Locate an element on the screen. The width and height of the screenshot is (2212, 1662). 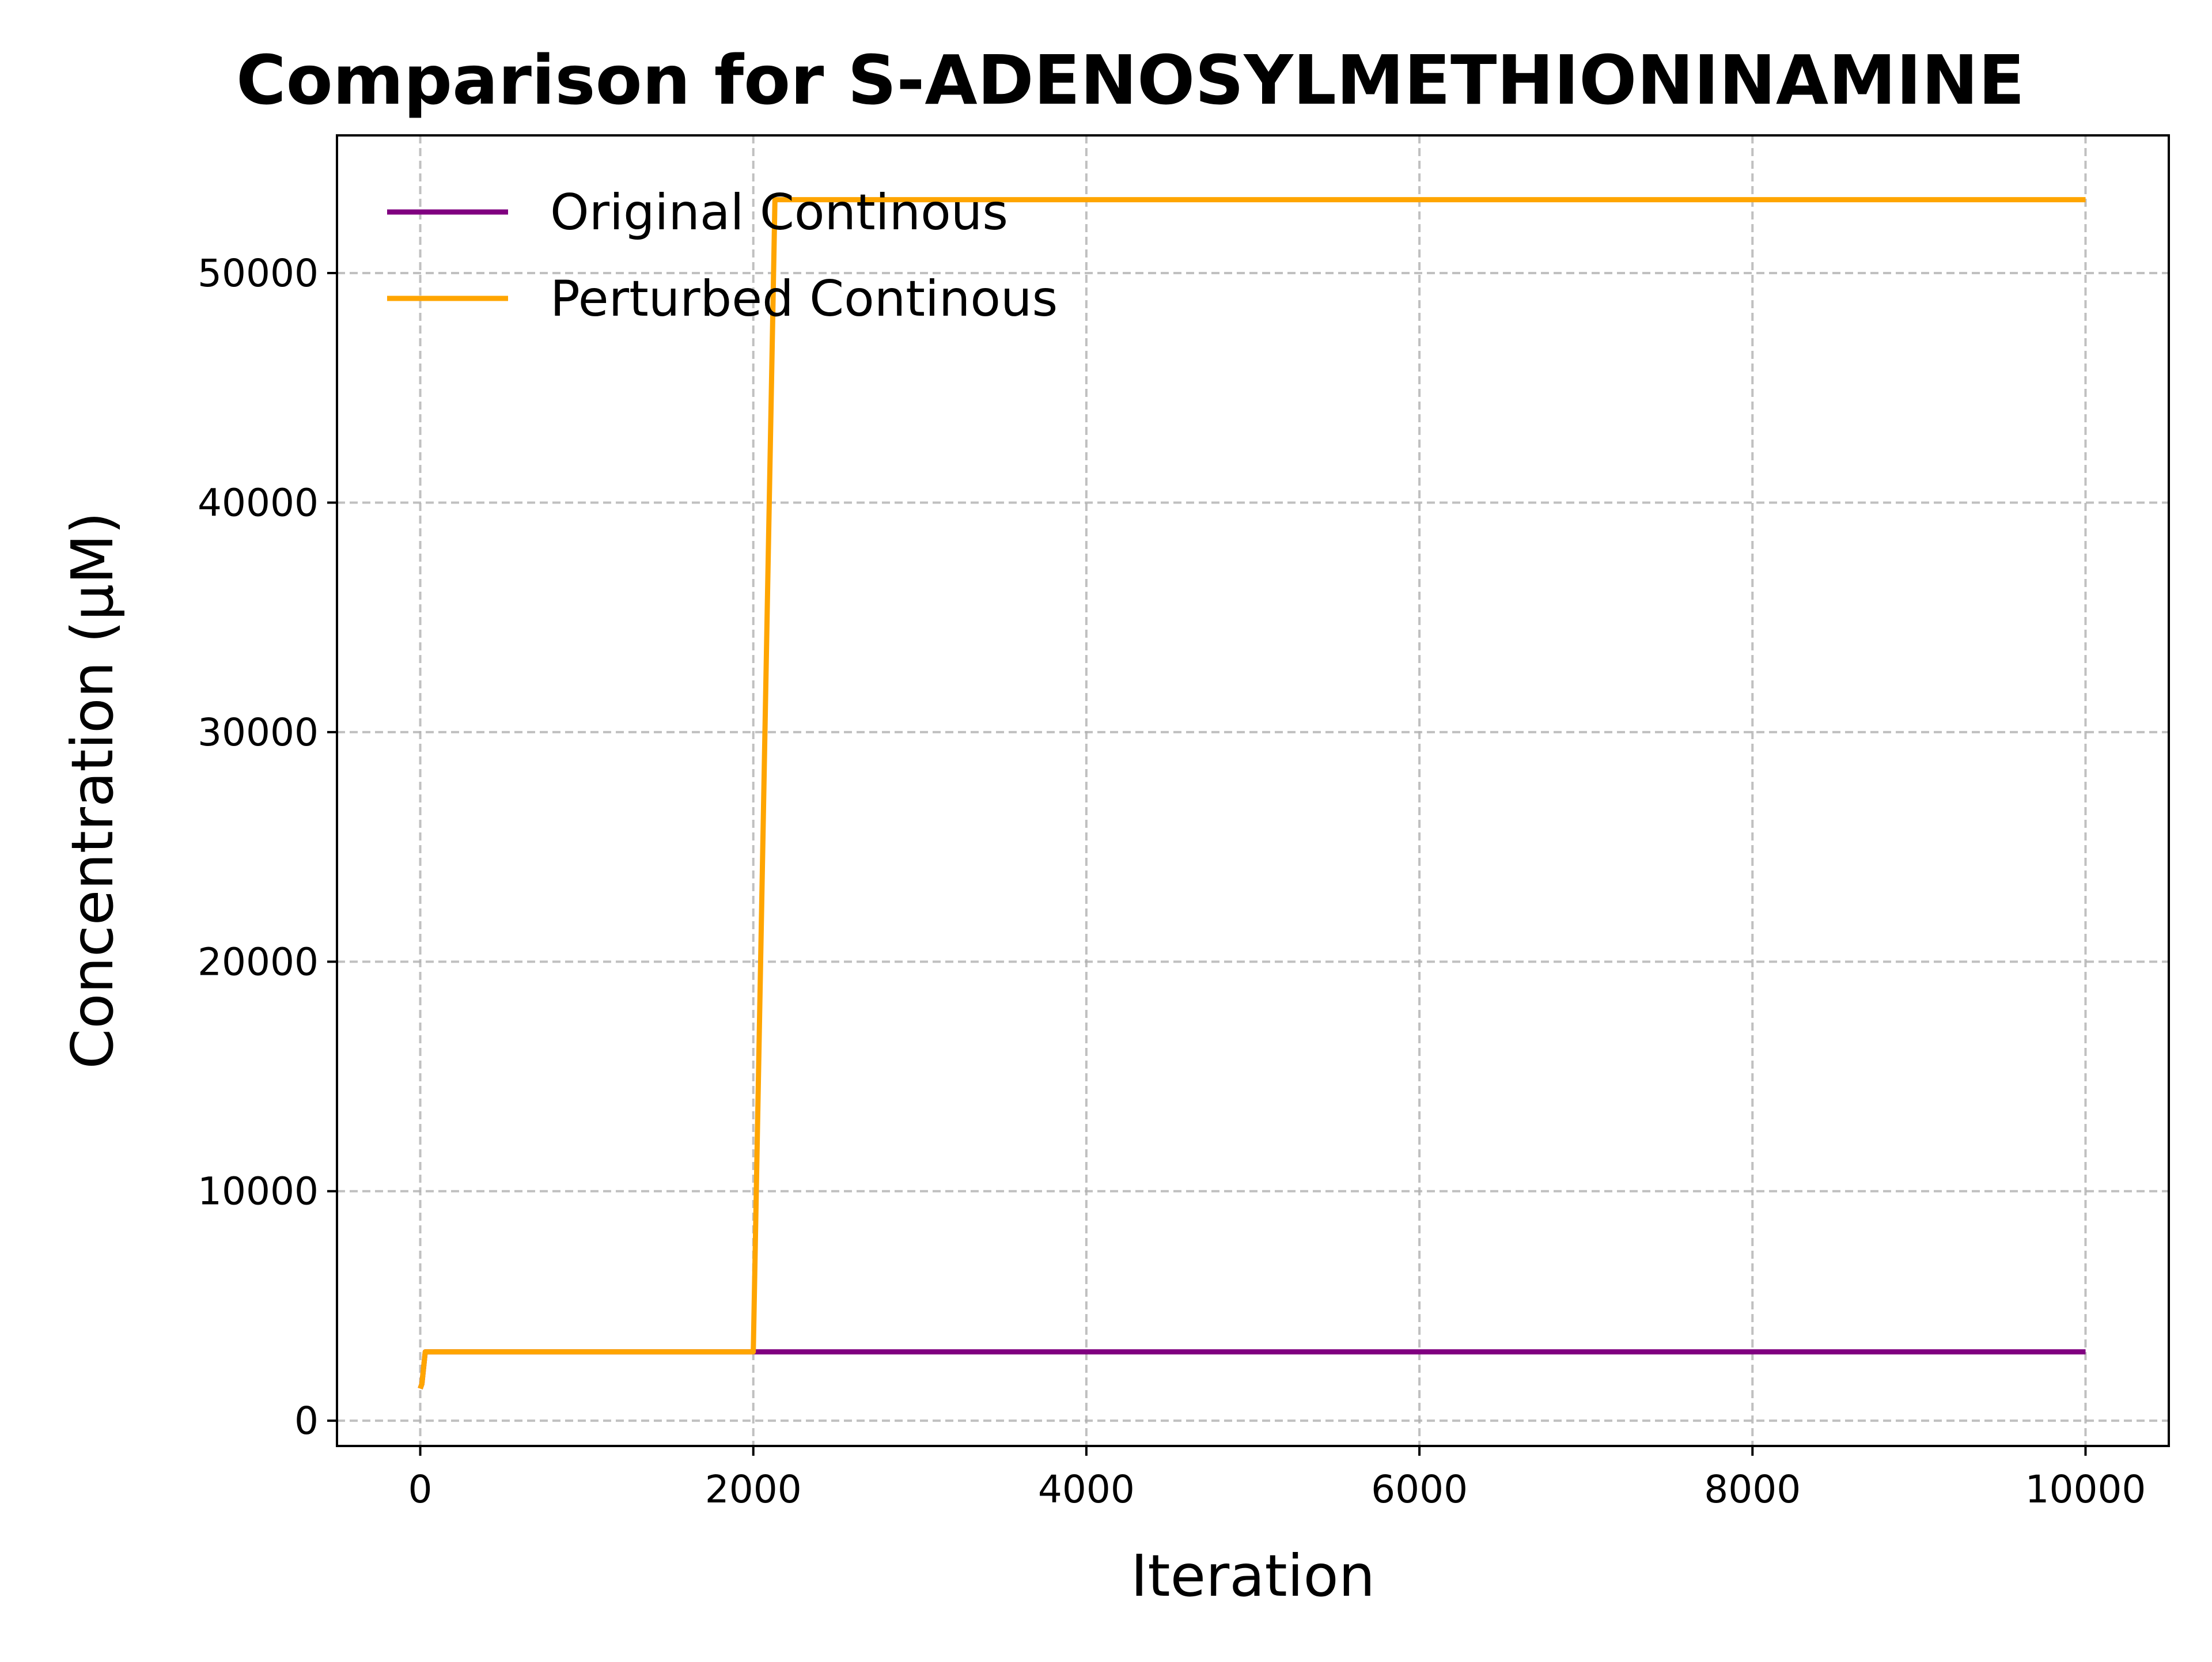
x-tick-label: 10000 is located at coordinates (2085, 1489).